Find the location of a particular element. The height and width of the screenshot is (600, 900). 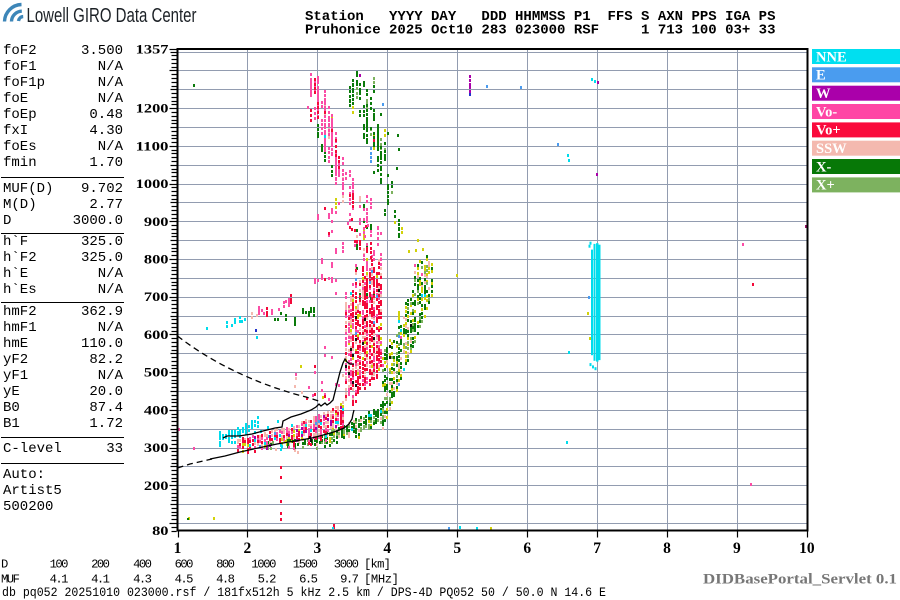

svg-text: 82.2 is located at coordinates (106, 360).